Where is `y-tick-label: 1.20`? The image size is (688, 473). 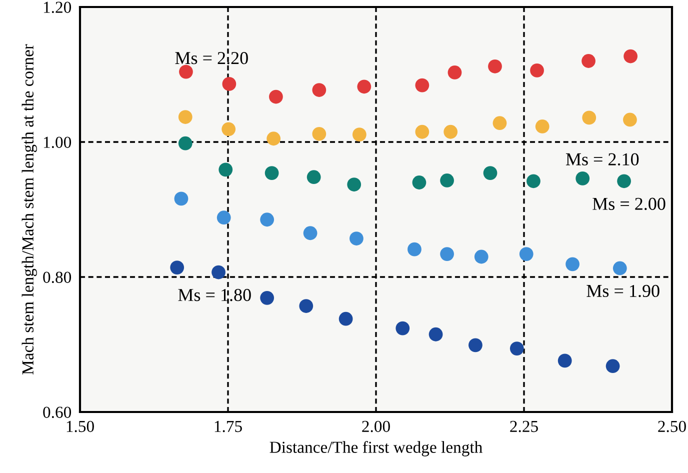 y-tick-label: 1.20 is located at coordinates (58, 8).